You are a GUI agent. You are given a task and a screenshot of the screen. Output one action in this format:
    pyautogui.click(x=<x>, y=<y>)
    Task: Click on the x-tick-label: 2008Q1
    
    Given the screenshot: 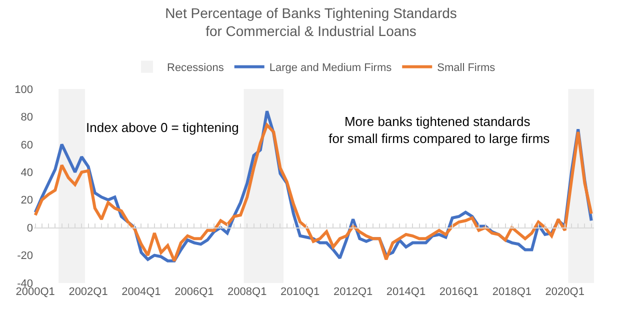 What is the action you would take?
    pyautogui.click(x=247, y=292)
    